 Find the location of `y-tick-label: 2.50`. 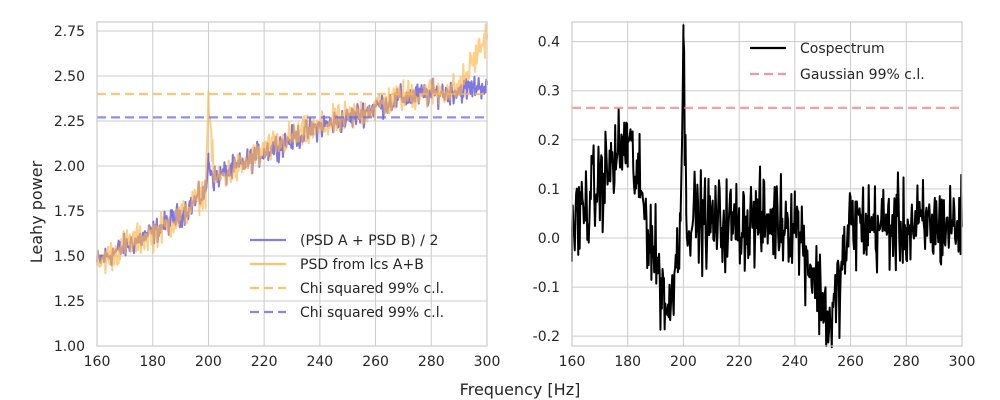

y-tick-label: 2.50 is located at coordinates (69, 77).